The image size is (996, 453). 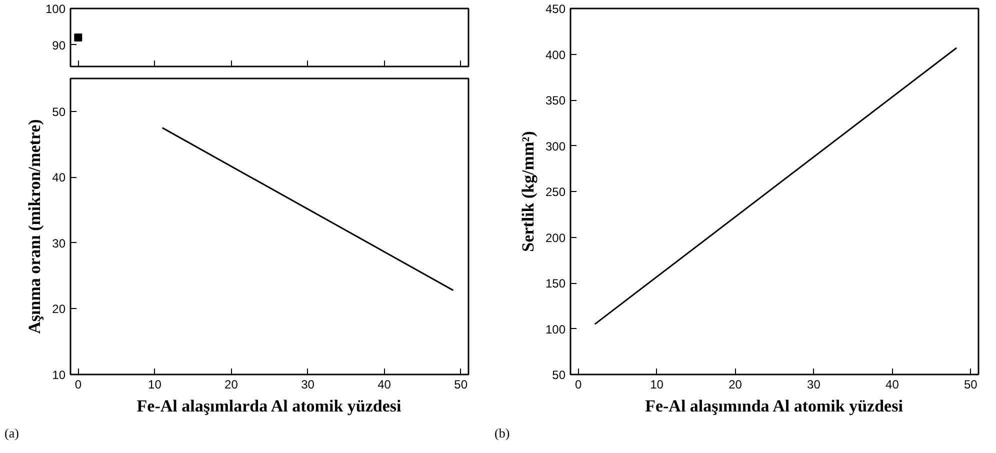 I want to click on y-tick-label: 450, so click(x=555, y=9).